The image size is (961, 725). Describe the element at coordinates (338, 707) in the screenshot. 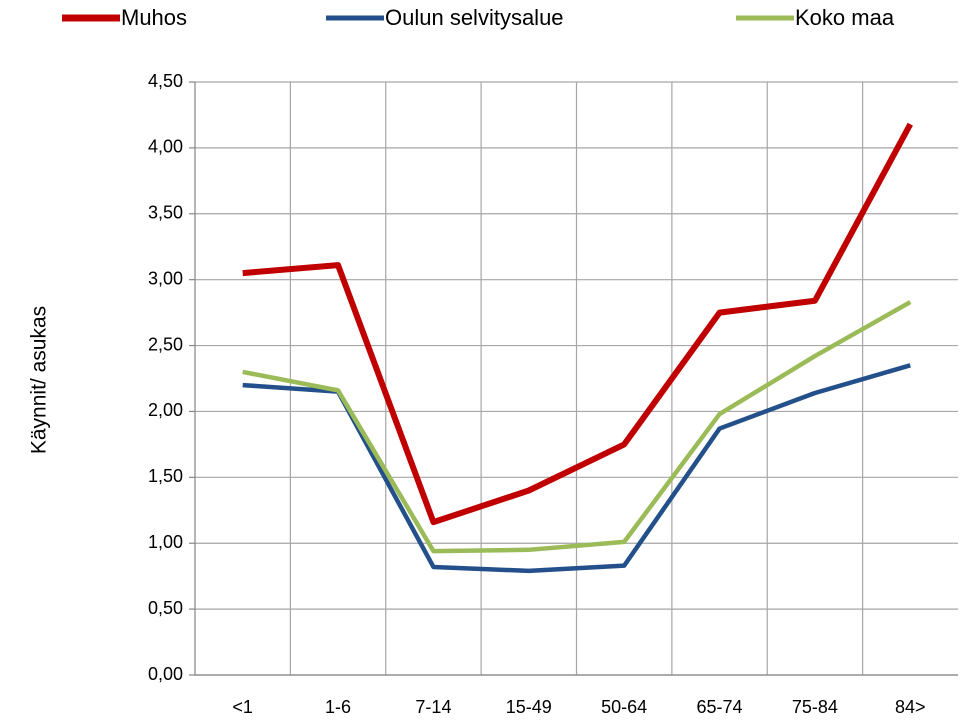

I see `x-tick-label: 1-6` at that location.